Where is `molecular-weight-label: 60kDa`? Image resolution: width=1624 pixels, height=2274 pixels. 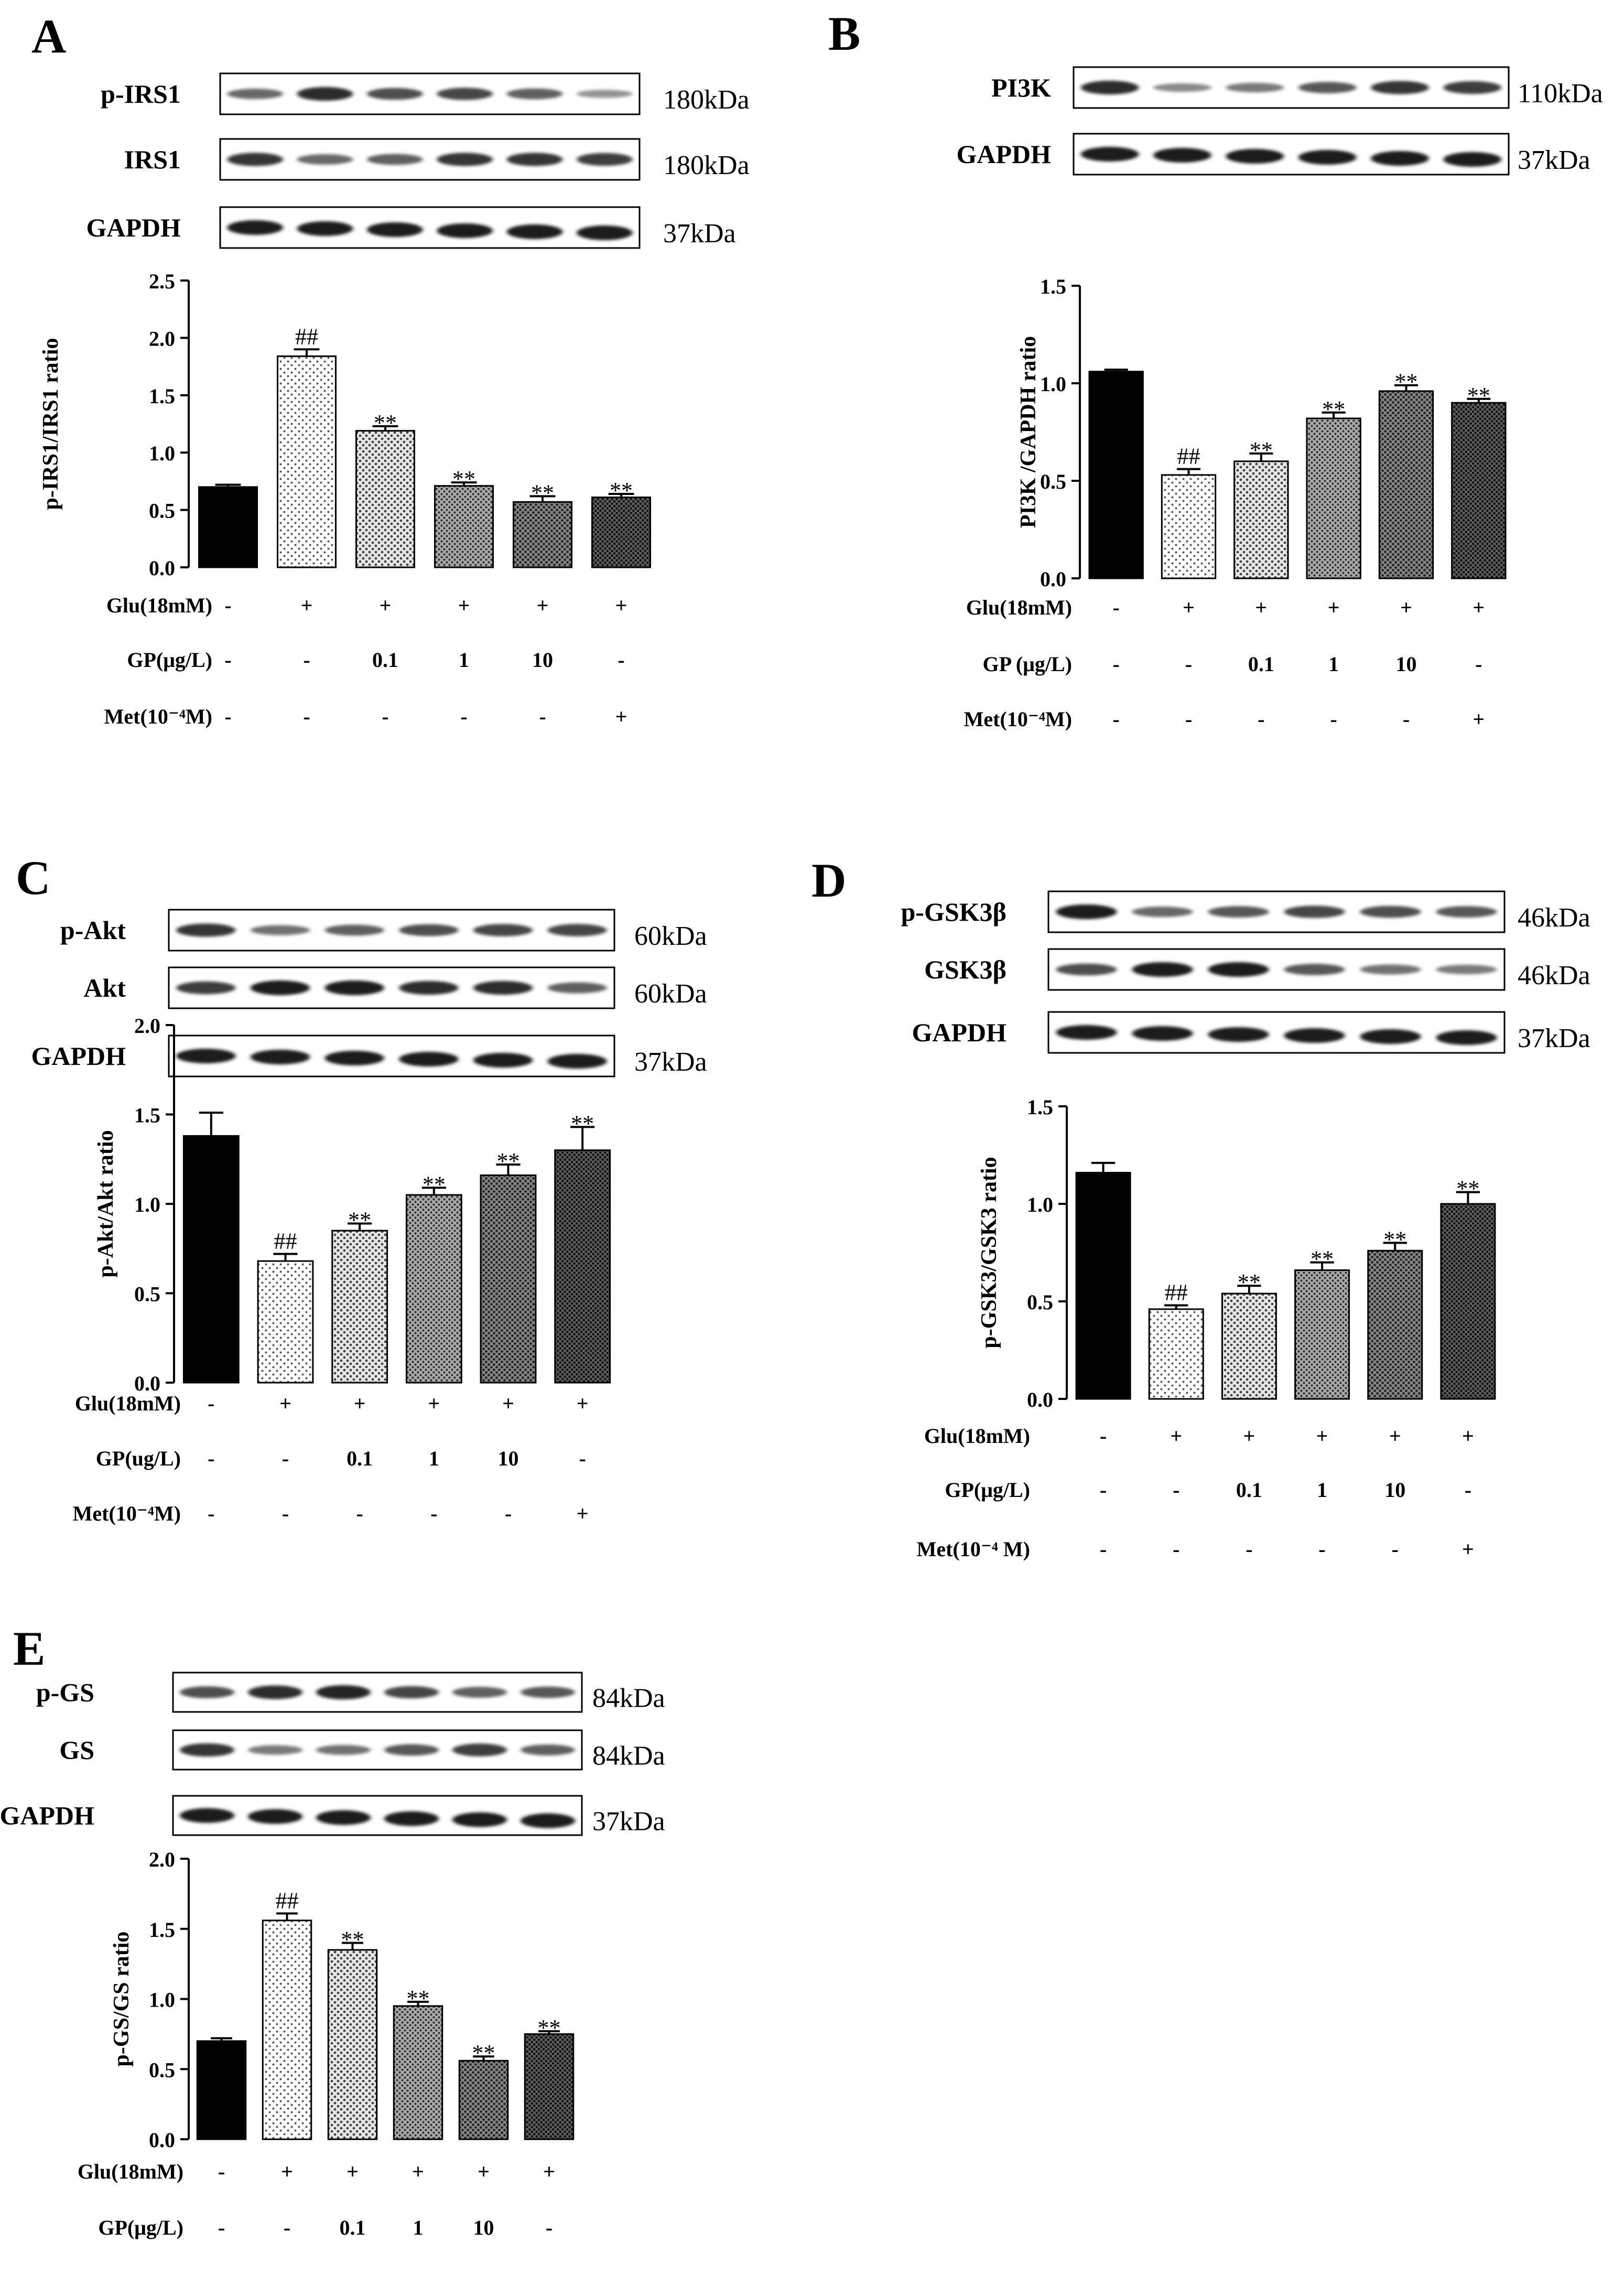 molecular-weight-label: 60kDa is located at coordinates (670, 994).